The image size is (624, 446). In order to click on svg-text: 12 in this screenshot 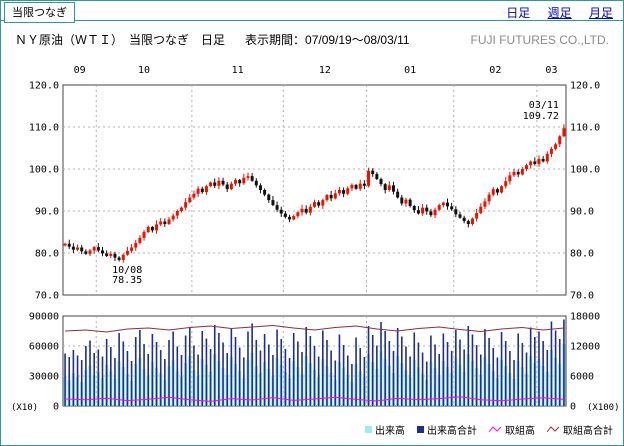, I will do `click(325, 70)`.